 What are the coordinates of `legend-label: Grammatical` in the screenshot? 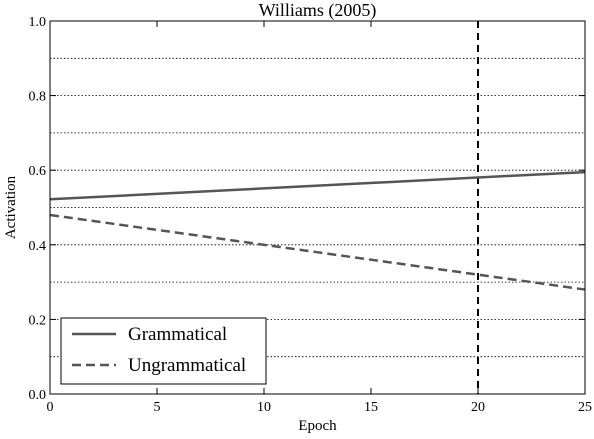 It's located at (177, 334).